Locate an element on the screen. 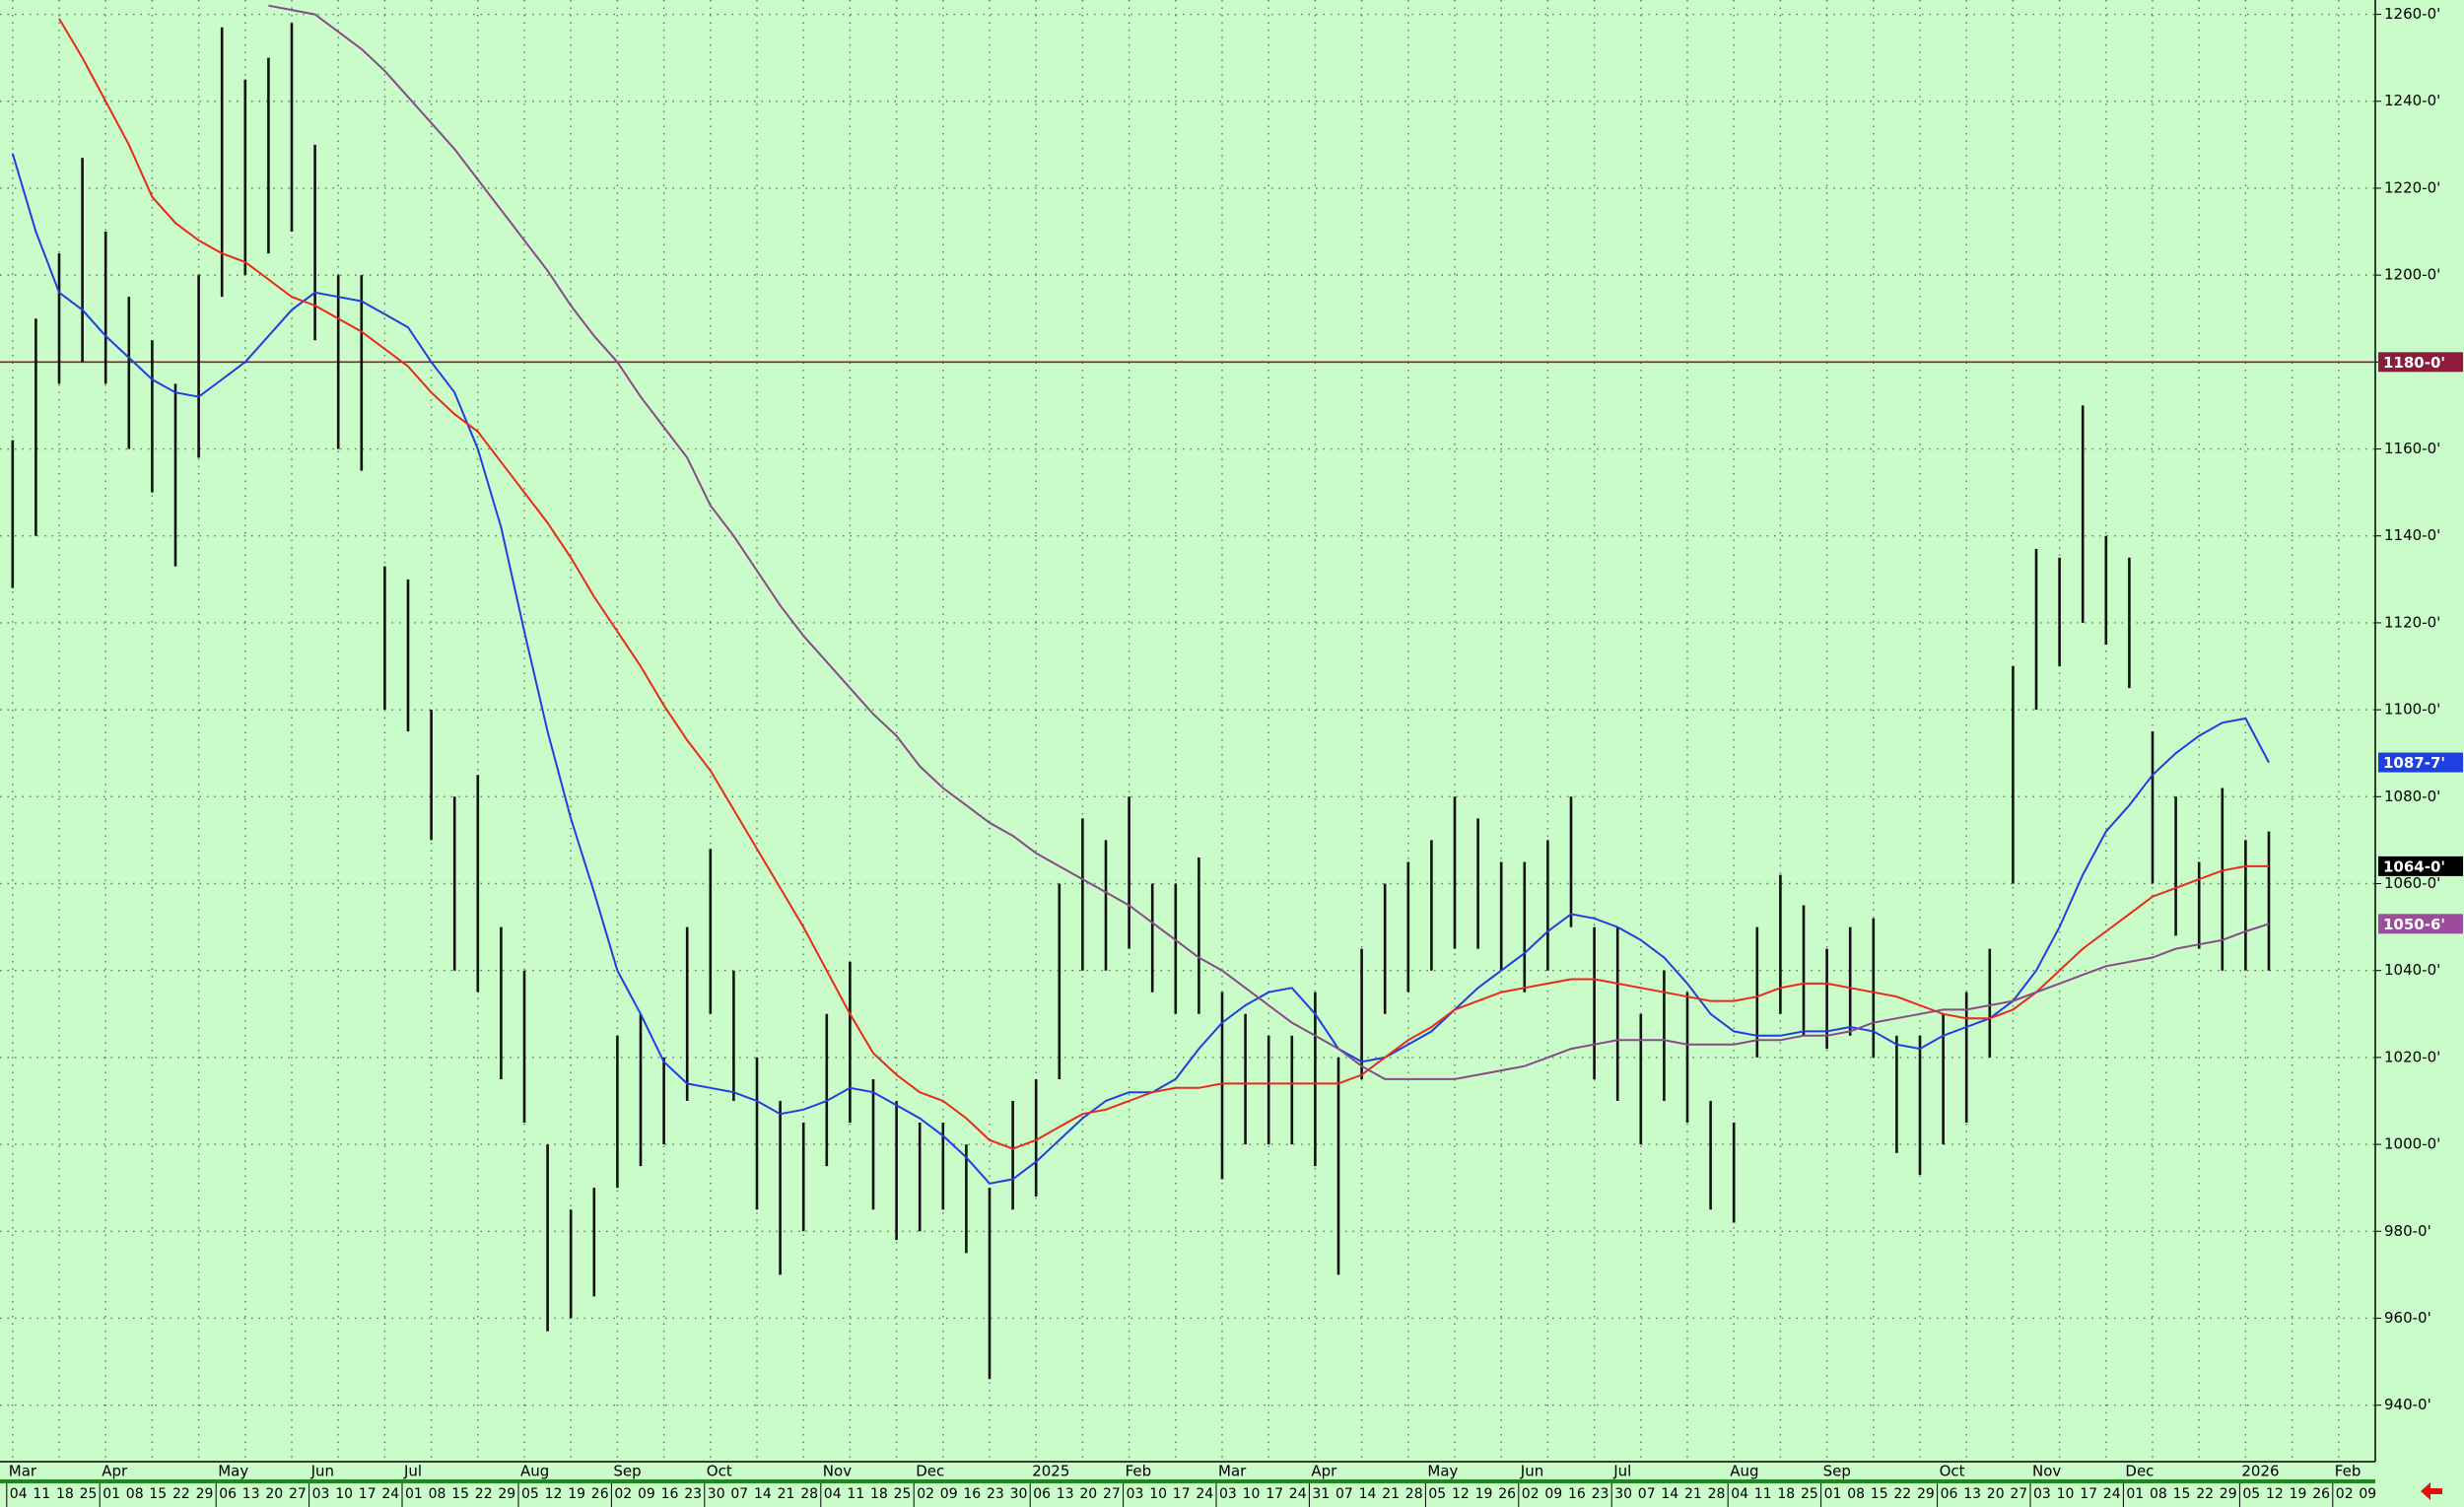 The height and width of the screenshot is (1507, 2464). x-tick-label: 10 is located at coordinates (1158, 1494).